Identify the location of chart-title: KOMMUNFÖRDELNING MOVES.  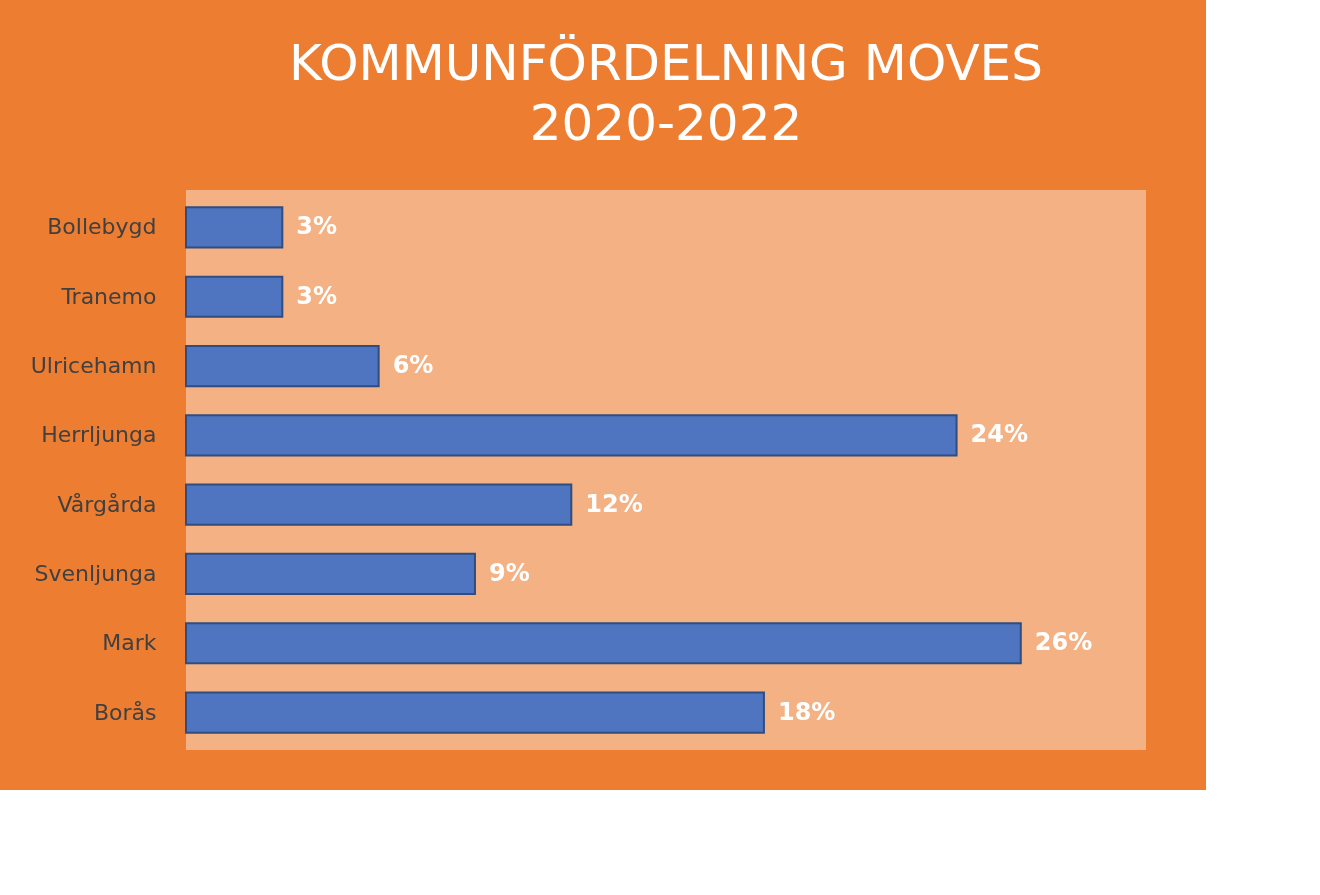
(666, 63).